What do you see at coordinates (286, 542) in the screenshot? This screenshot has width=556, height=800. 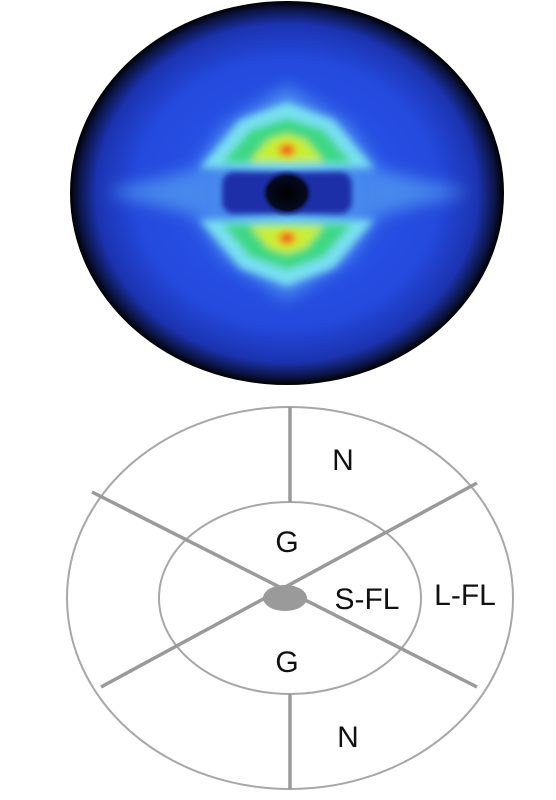 I see `label-g-top: G` at bounding box center [286, 542].